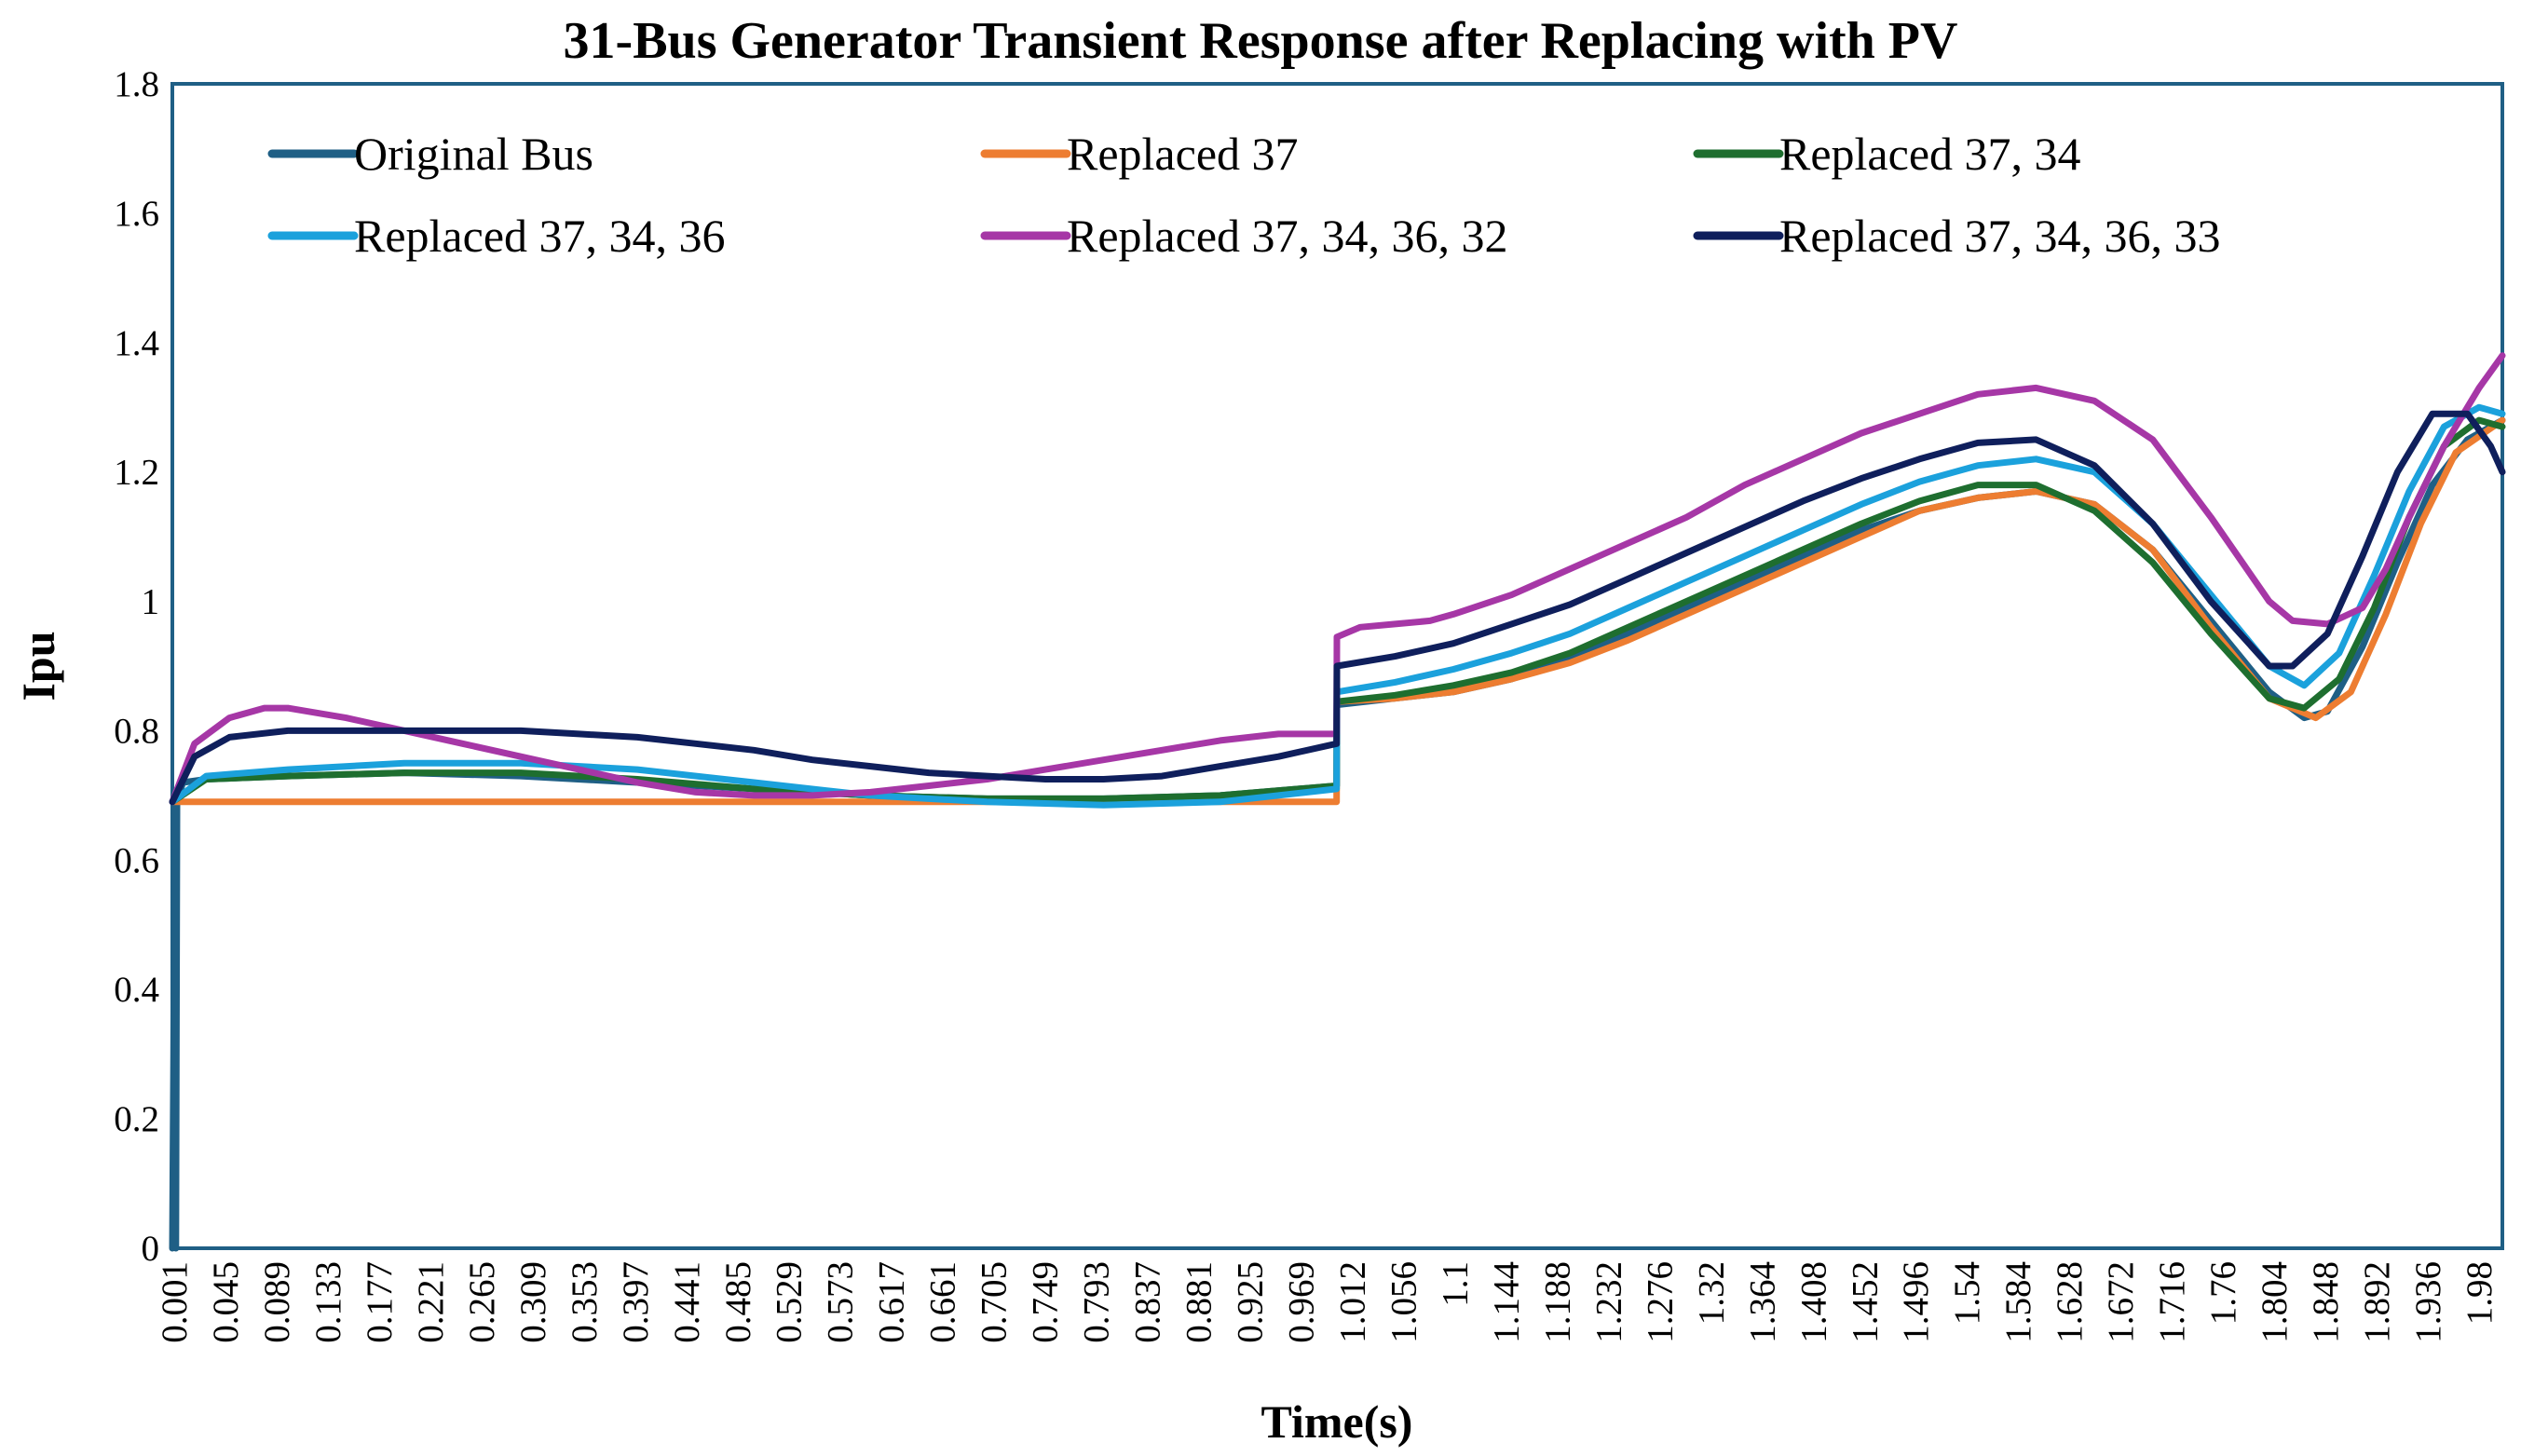 This screenshot has width=2521, height=1456. What do you see at coordinates (1148, 1302) in the screenshot?
I see `x-tick-label: 0.837` at bounding box center [1148, 1302].